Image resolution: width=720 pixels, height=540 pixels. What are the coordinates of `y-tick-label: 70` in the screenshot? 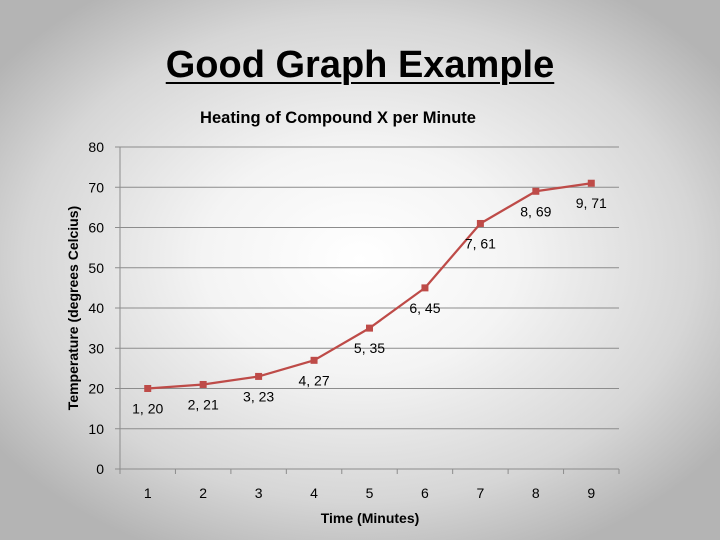 It's located at (96, 187).